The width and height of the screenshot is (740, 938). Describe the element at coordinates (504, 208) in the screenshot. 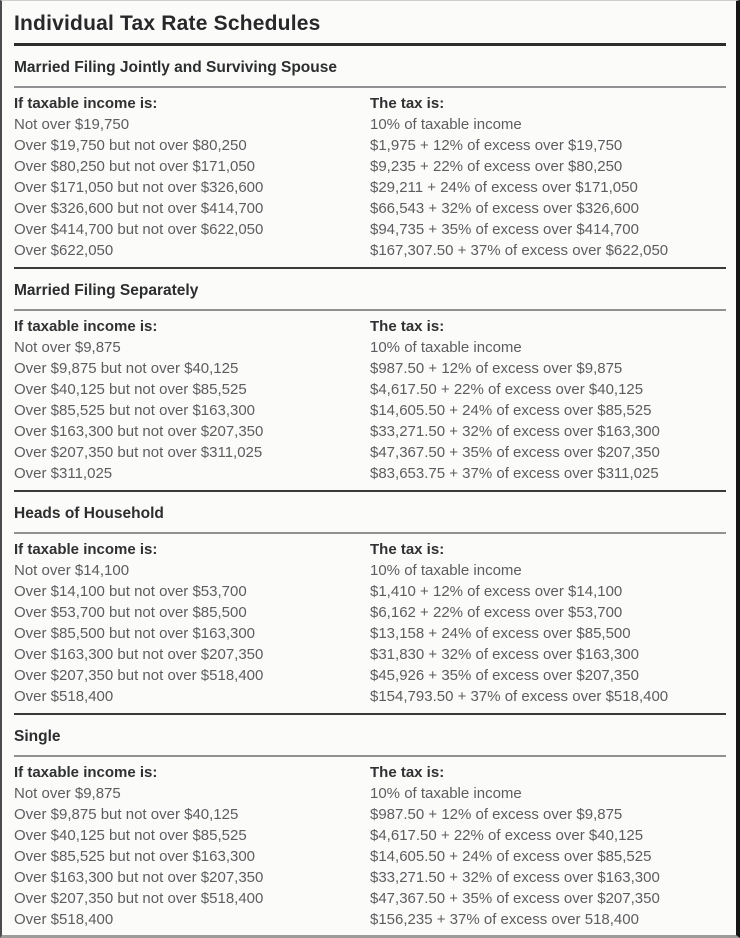

I see `tax-cell: $66,543 + 32% of excess over $326,600` at that location.